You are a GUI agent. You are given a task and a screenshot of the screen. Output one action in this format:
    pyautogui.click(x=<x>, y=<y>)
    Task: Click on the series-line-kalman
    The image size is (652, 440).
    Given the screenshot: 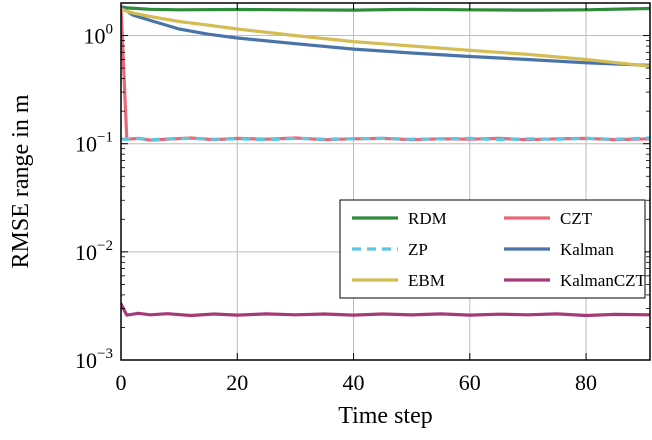 What is the action you would take?
    pyautogui.click(x=385, y=36)
    